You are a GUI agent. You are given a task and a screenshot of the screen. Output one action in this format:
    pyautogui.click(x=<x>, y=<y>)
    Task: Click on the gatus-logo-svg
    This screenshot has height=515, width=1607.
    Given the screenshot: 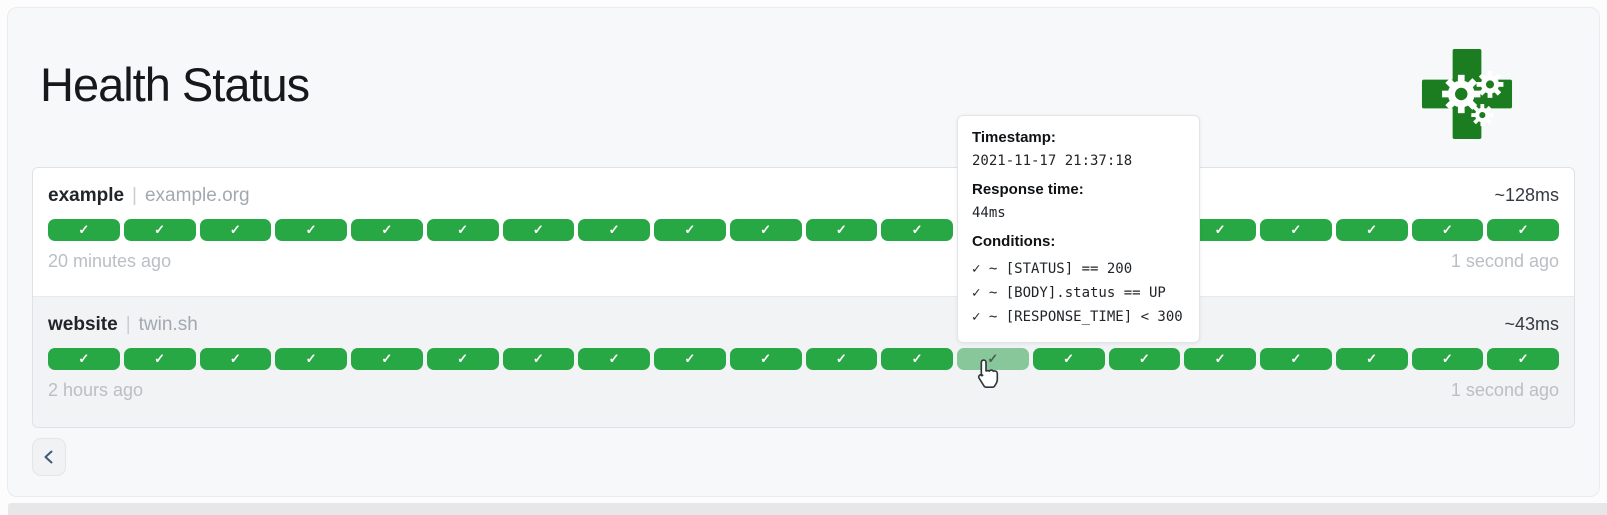 What is the action you would take?
    pyautogui.click(x=1467, y=94)
    